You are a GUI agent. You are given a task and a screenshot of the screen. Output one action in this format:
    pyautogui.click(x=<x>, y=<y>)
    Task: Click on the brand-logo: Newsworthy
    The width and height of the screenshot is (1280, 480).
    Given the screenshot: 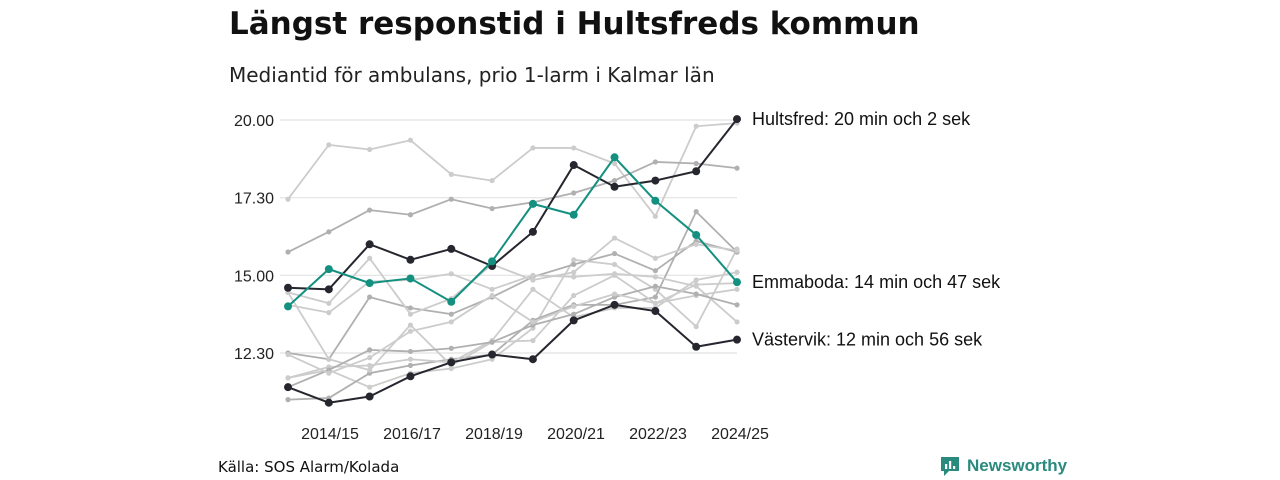 What is the action you would take?
    pyautogui.click(x=1003, y=466)
    